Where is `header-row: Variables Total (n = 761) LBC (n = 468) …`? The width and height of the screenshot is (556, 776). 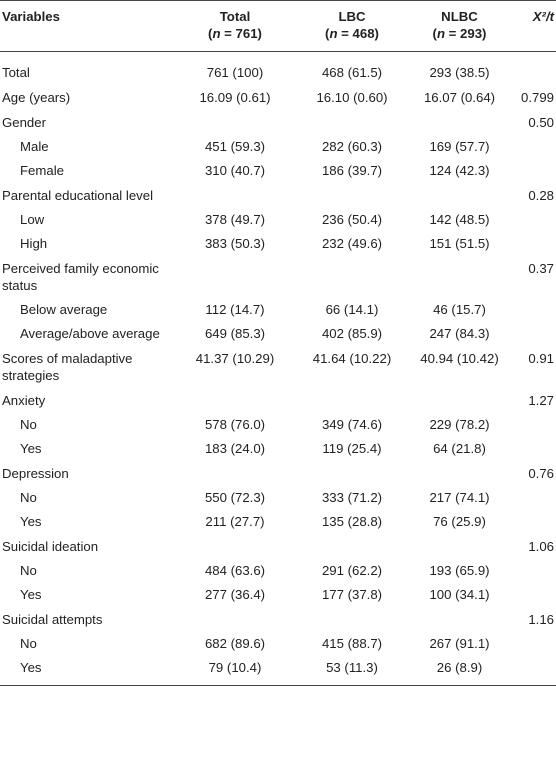
header-row: Variables Total (n = 761) LBC (n = 468) … is located at coordinates (278, 26).